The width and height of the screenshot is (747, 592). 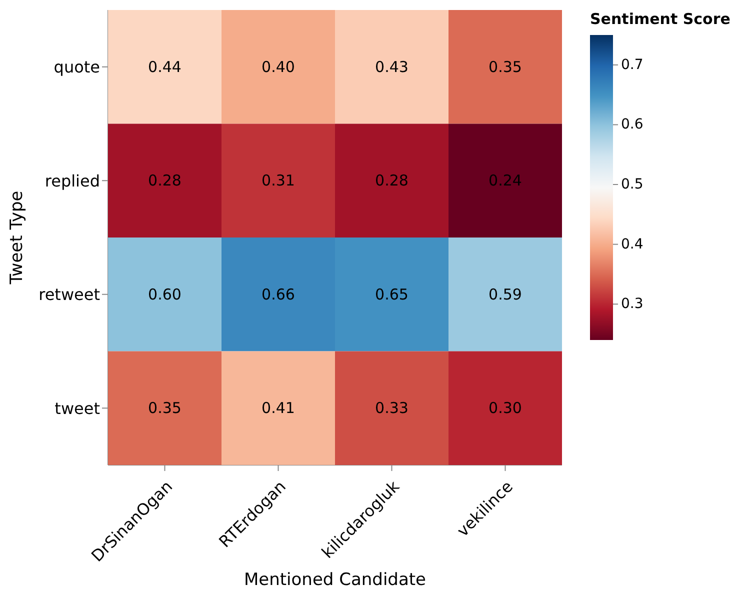 I want to click on data-label: 0.65, so click(x=391, y=294).